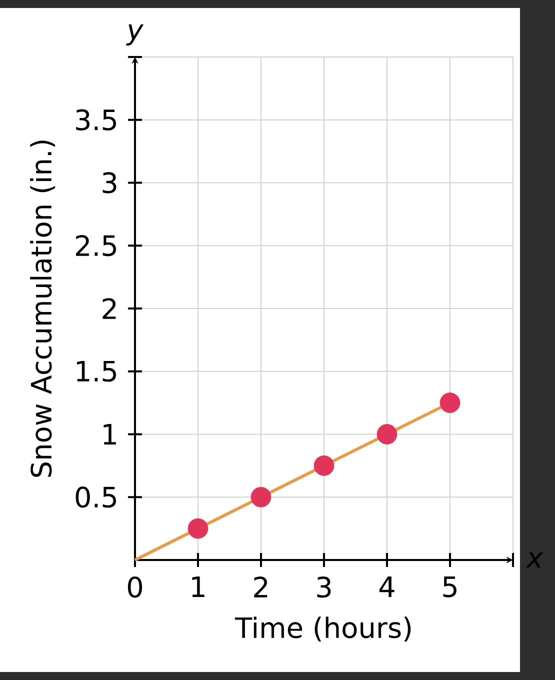 The width and height of the screenshot is (555, 680). What do you see at coordinates (261, 587) in the screenshot?
I see `x-tick-label: 2` at bounding box center [261, 587].